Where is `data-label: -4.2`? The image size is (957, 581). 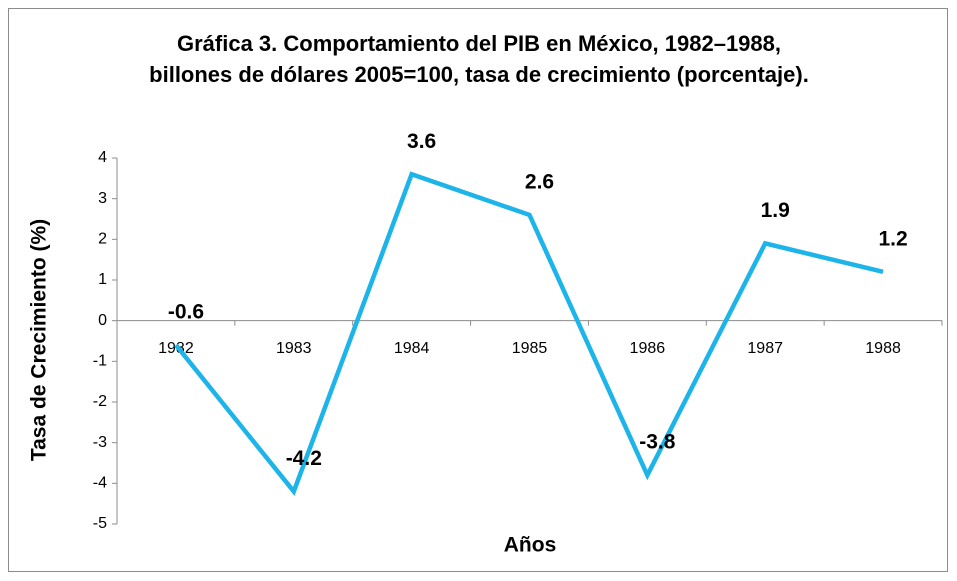 data-label: -4.2 is located at coordinates (304, 458).